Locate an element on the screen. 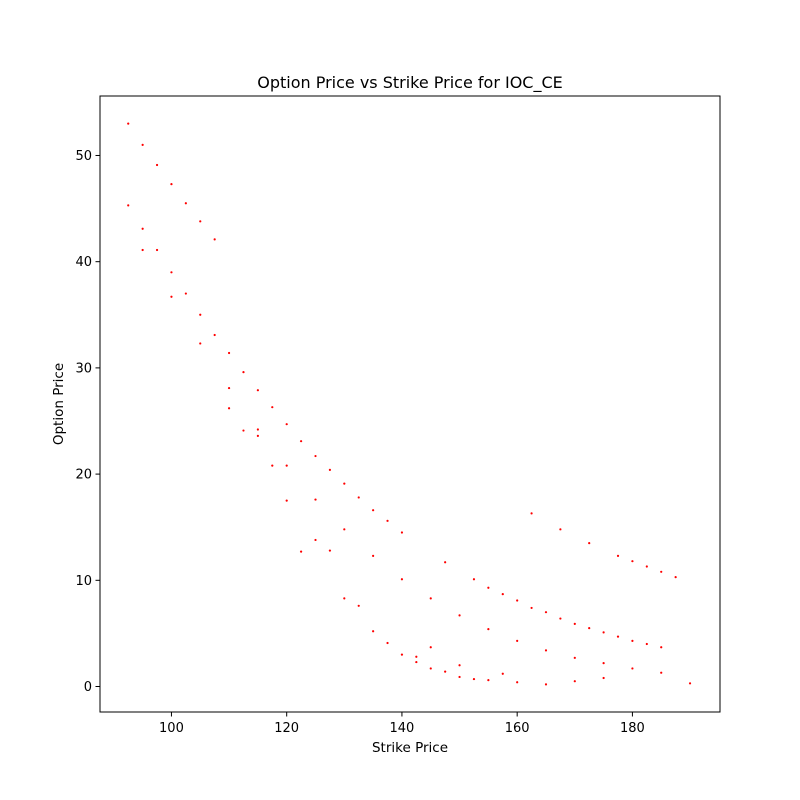 This screenshot has height=800, width=800. y-tick-label: 50 is located at coordinates (83, 156).